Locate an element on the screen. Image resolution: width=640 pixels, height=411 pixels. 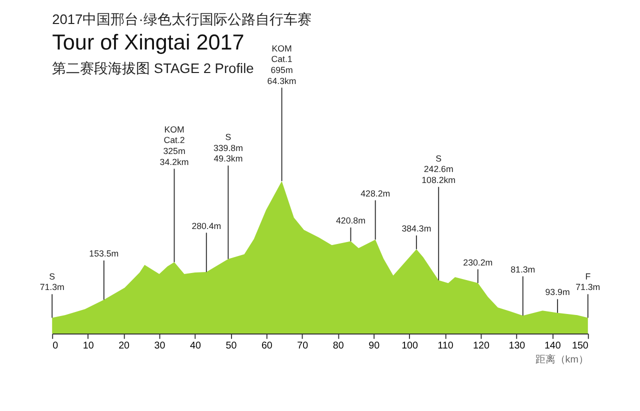
annotation: 153.5m is located at coordinates (104, 253).